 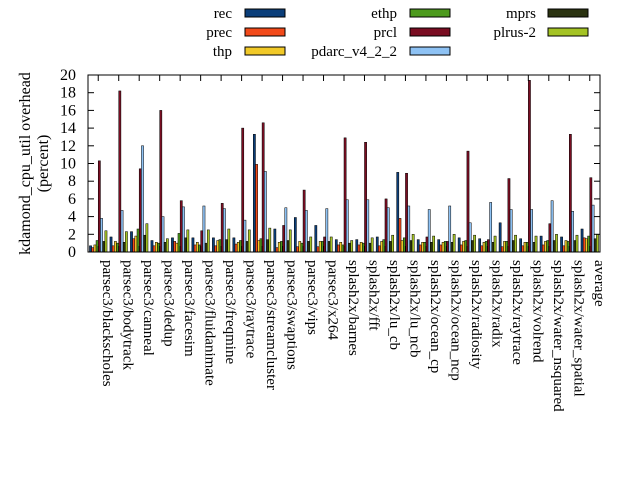 I want to click on bar-pdarc-v4-2-2-parsec3-facesim, so click(x=183, y=229).